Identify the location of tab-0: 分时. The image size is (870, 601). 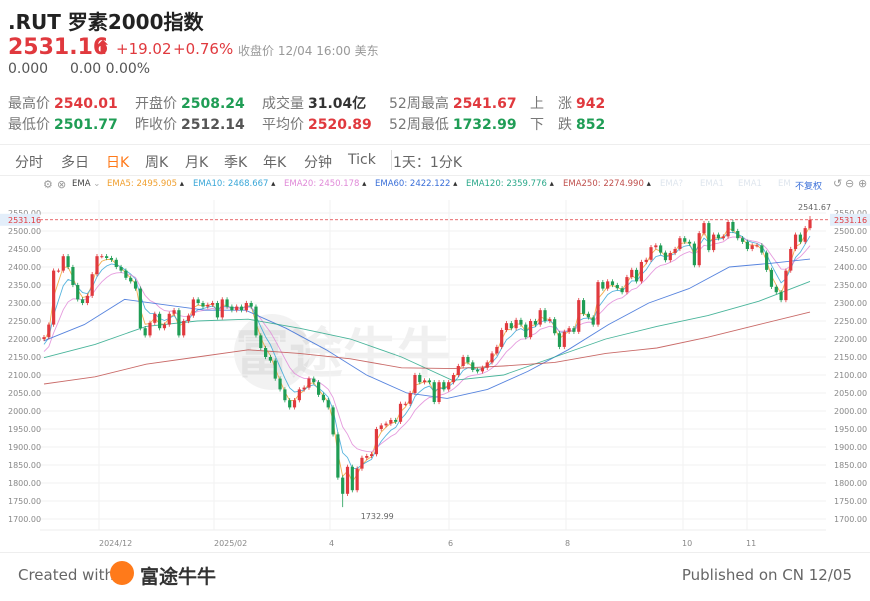
(29, 163).